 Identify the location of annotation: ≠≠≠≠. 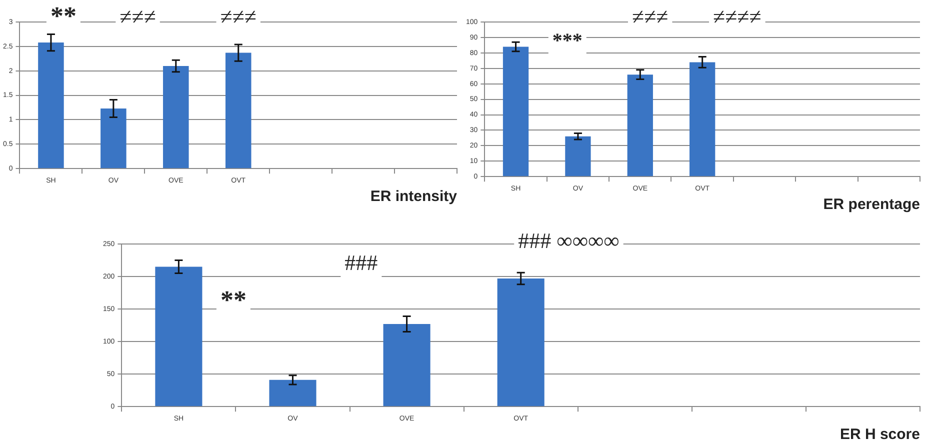
(737, 16).